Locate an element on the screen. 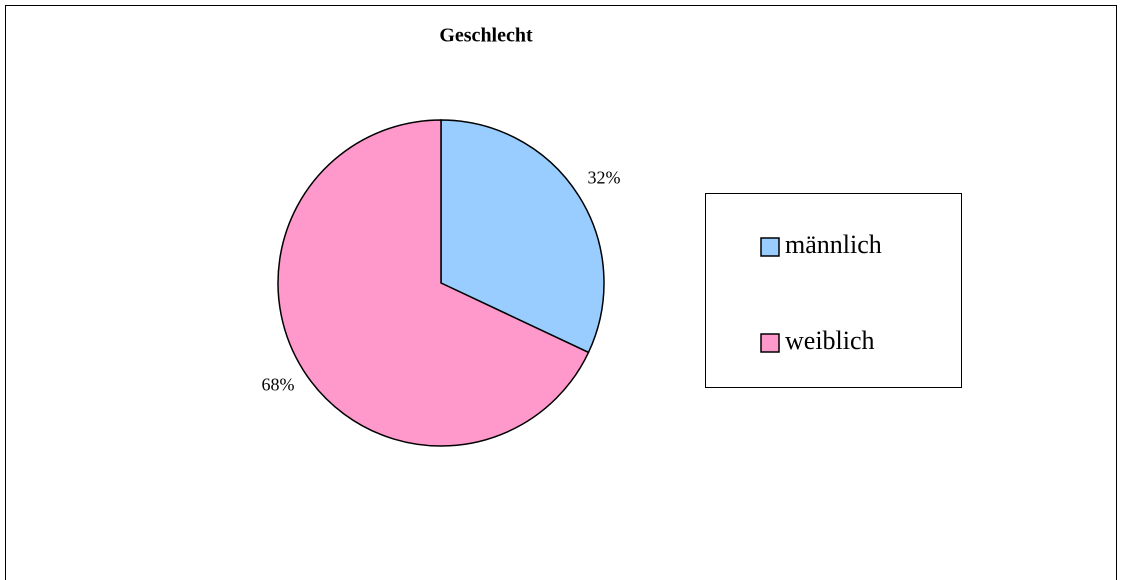  data-label: 32% is located at coordinates (603, 178).